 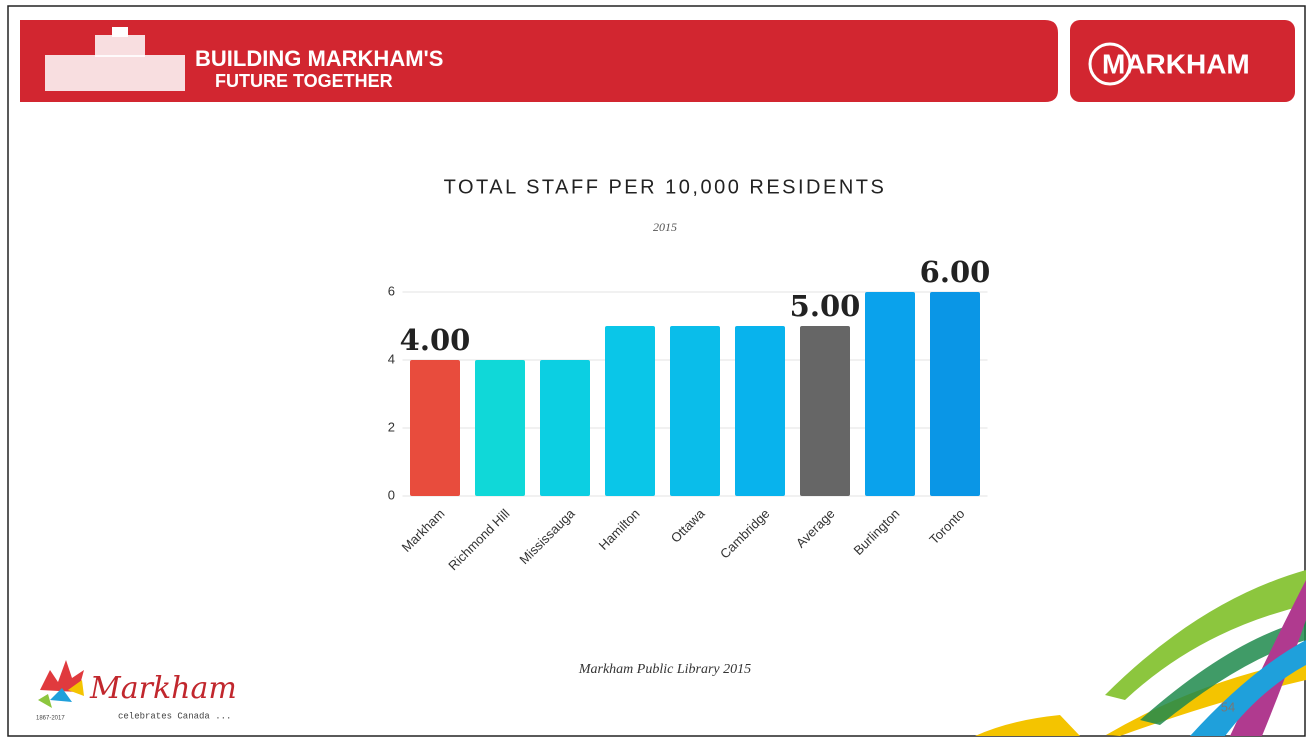 What do you see at coordinates (825, 306) in the screenshot?
I see `value-label: 5.00` at bounding box center [825, 306].